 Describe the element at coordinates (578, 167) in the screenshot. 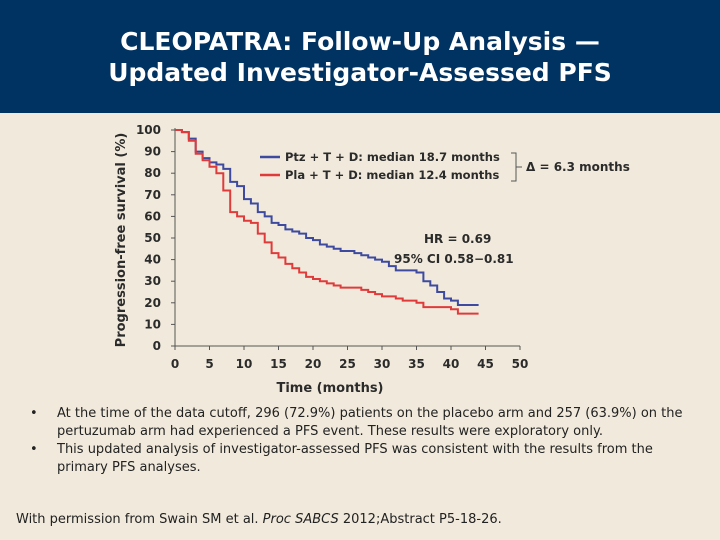

I see `delta-annotation: Δ = 6.3 months` at that location.